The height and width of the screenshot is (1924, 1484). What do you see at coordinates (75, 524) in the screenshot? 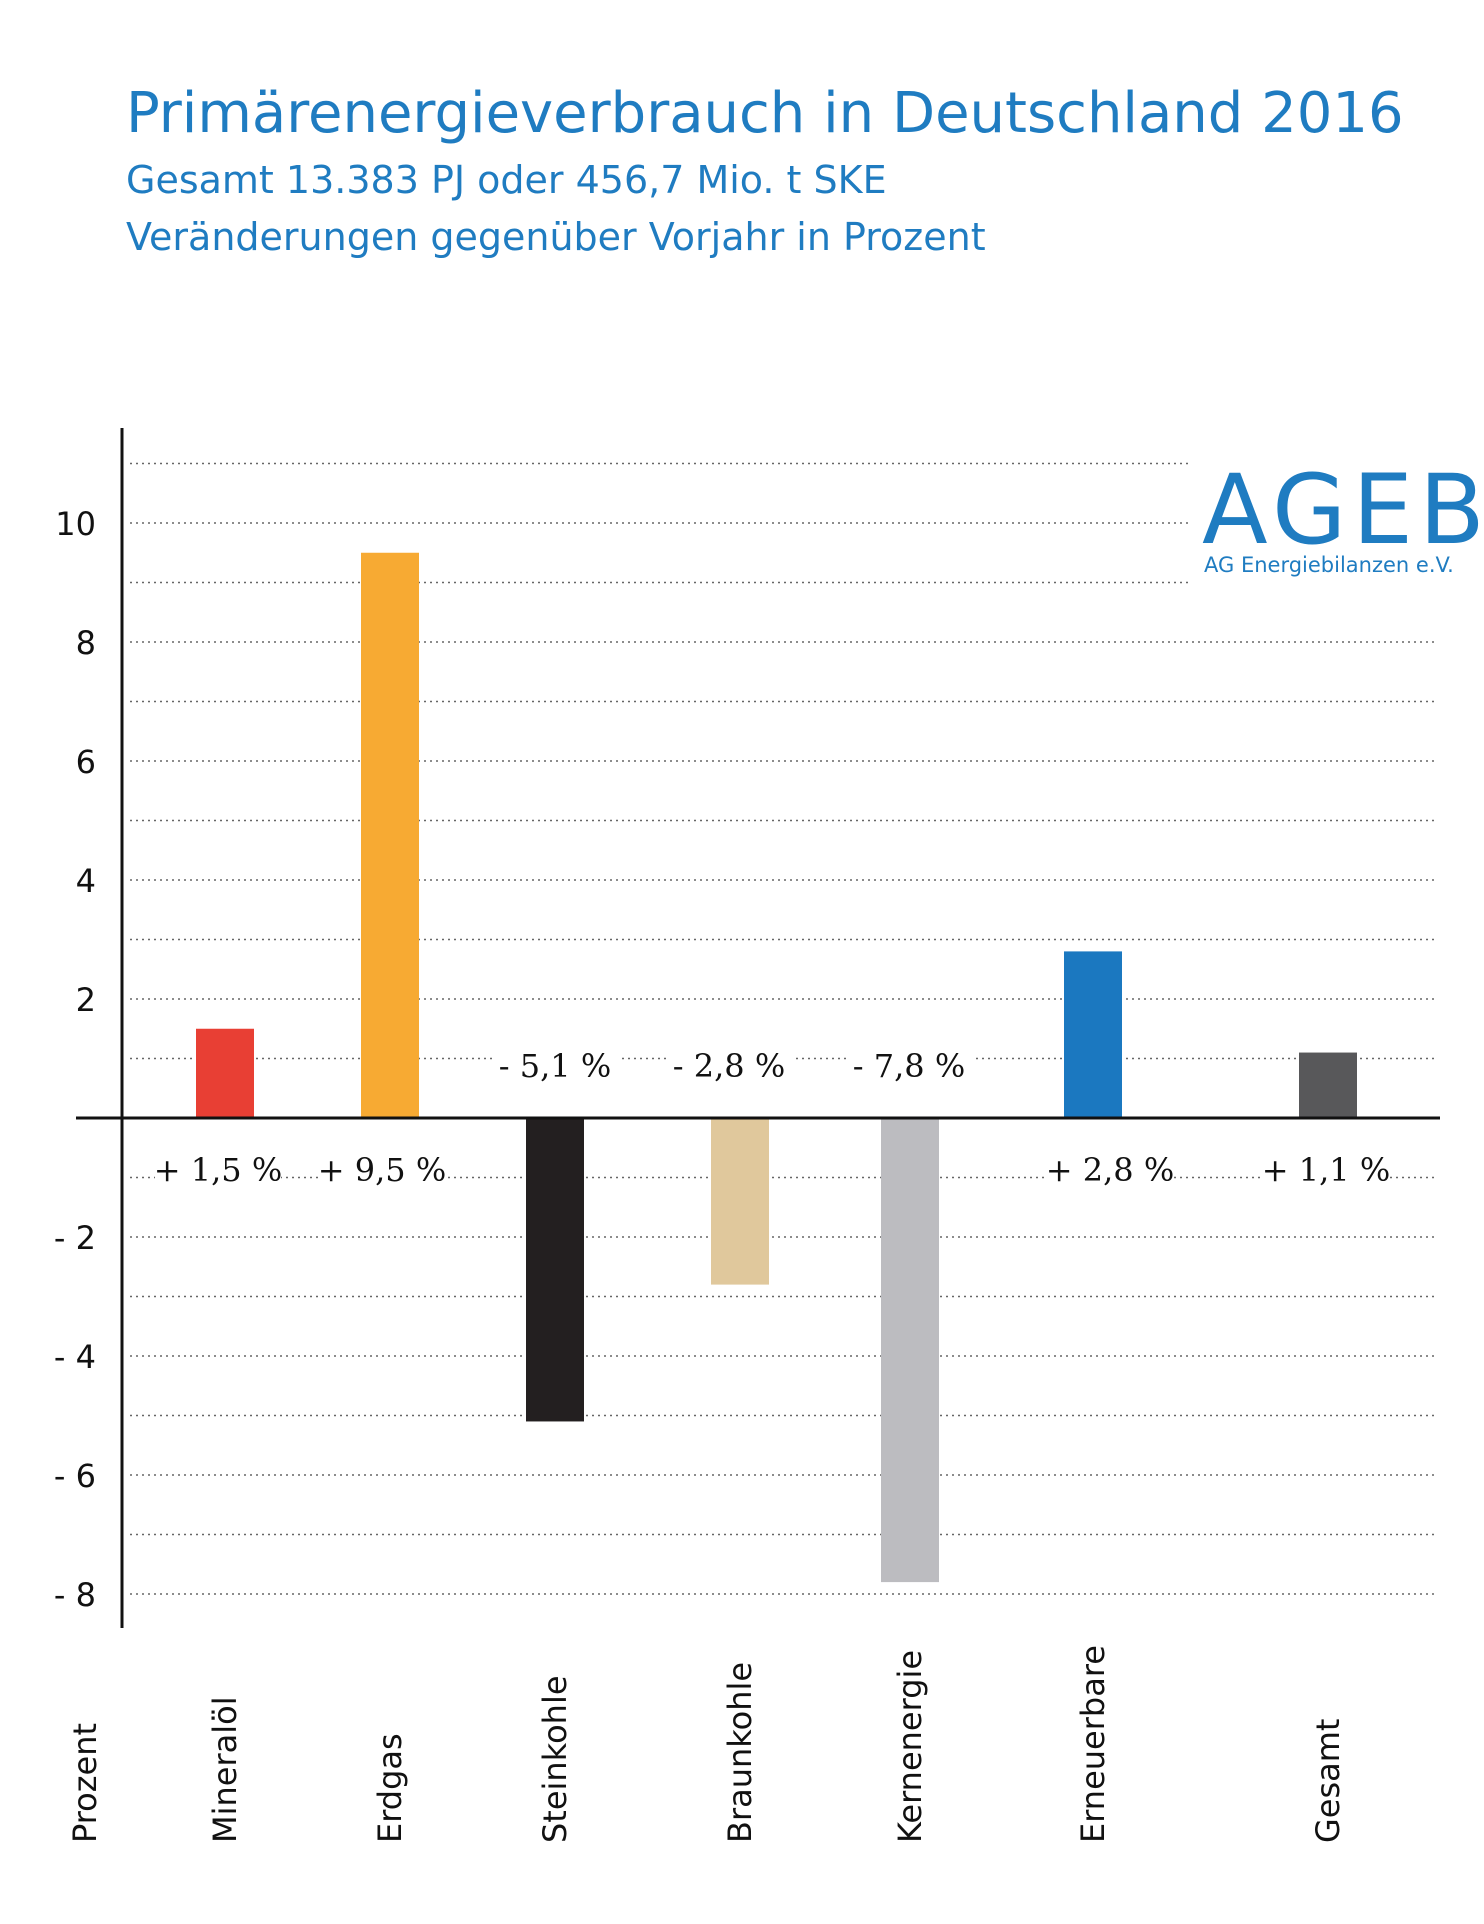
I see `y-tick-label: 10` at bounding box center [75, 524].